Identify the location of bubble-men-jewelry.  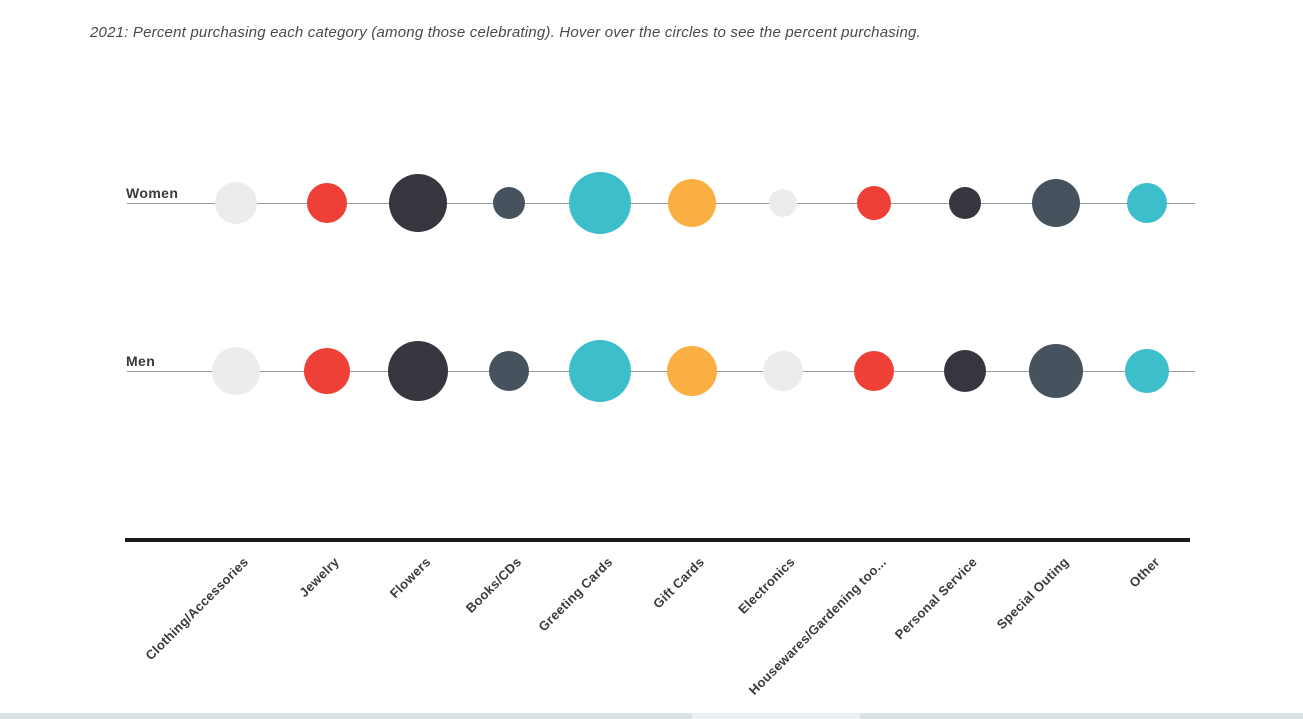
(327, 371).